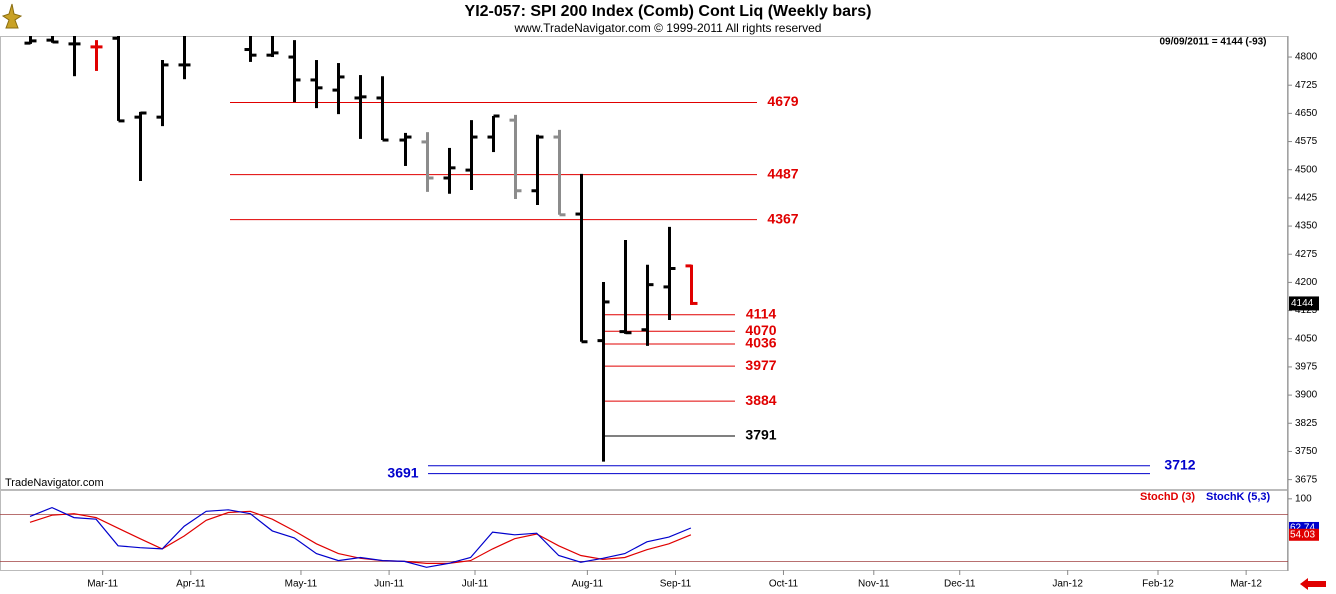  What do you see at coordinates (1067, 584) in the screenshot?
I see `x-tick-label: Jan-12` at bounding box center [1067, 584].